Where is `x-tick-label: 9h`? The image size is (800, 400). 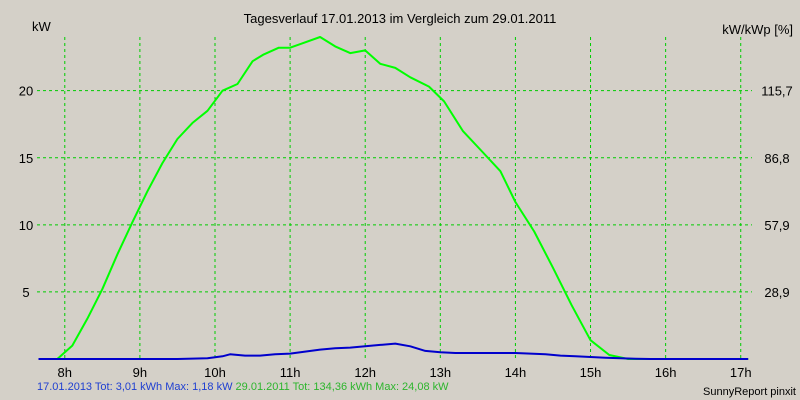
x-tick-label: 9h is located at coordinates (140, 372).